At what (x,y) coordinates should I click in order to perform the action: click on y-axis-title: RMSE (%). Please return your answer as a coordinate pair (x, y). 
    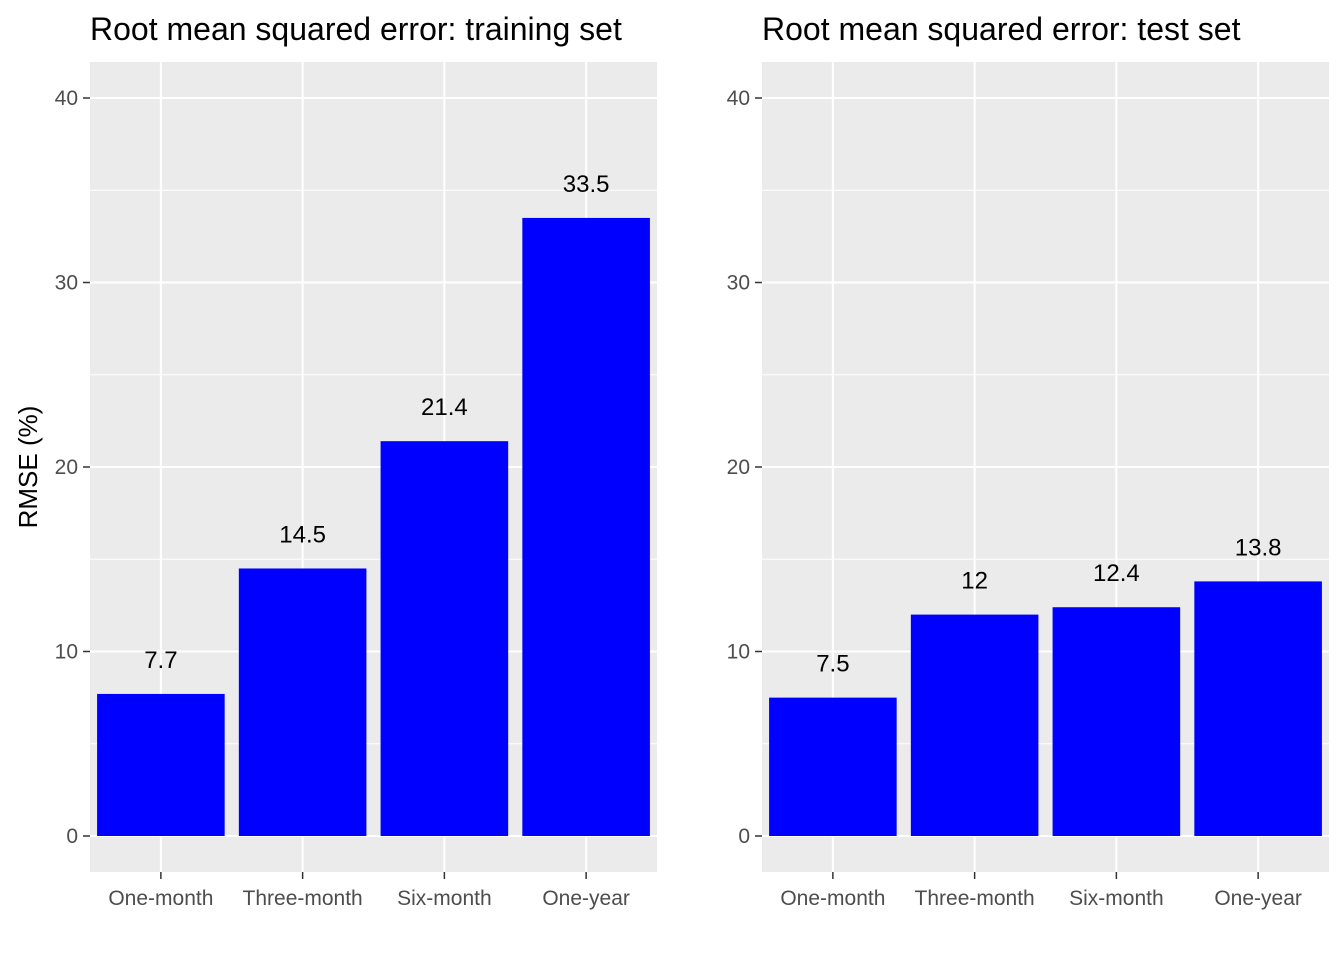
    Looking at the image, I should click on (28, 467).